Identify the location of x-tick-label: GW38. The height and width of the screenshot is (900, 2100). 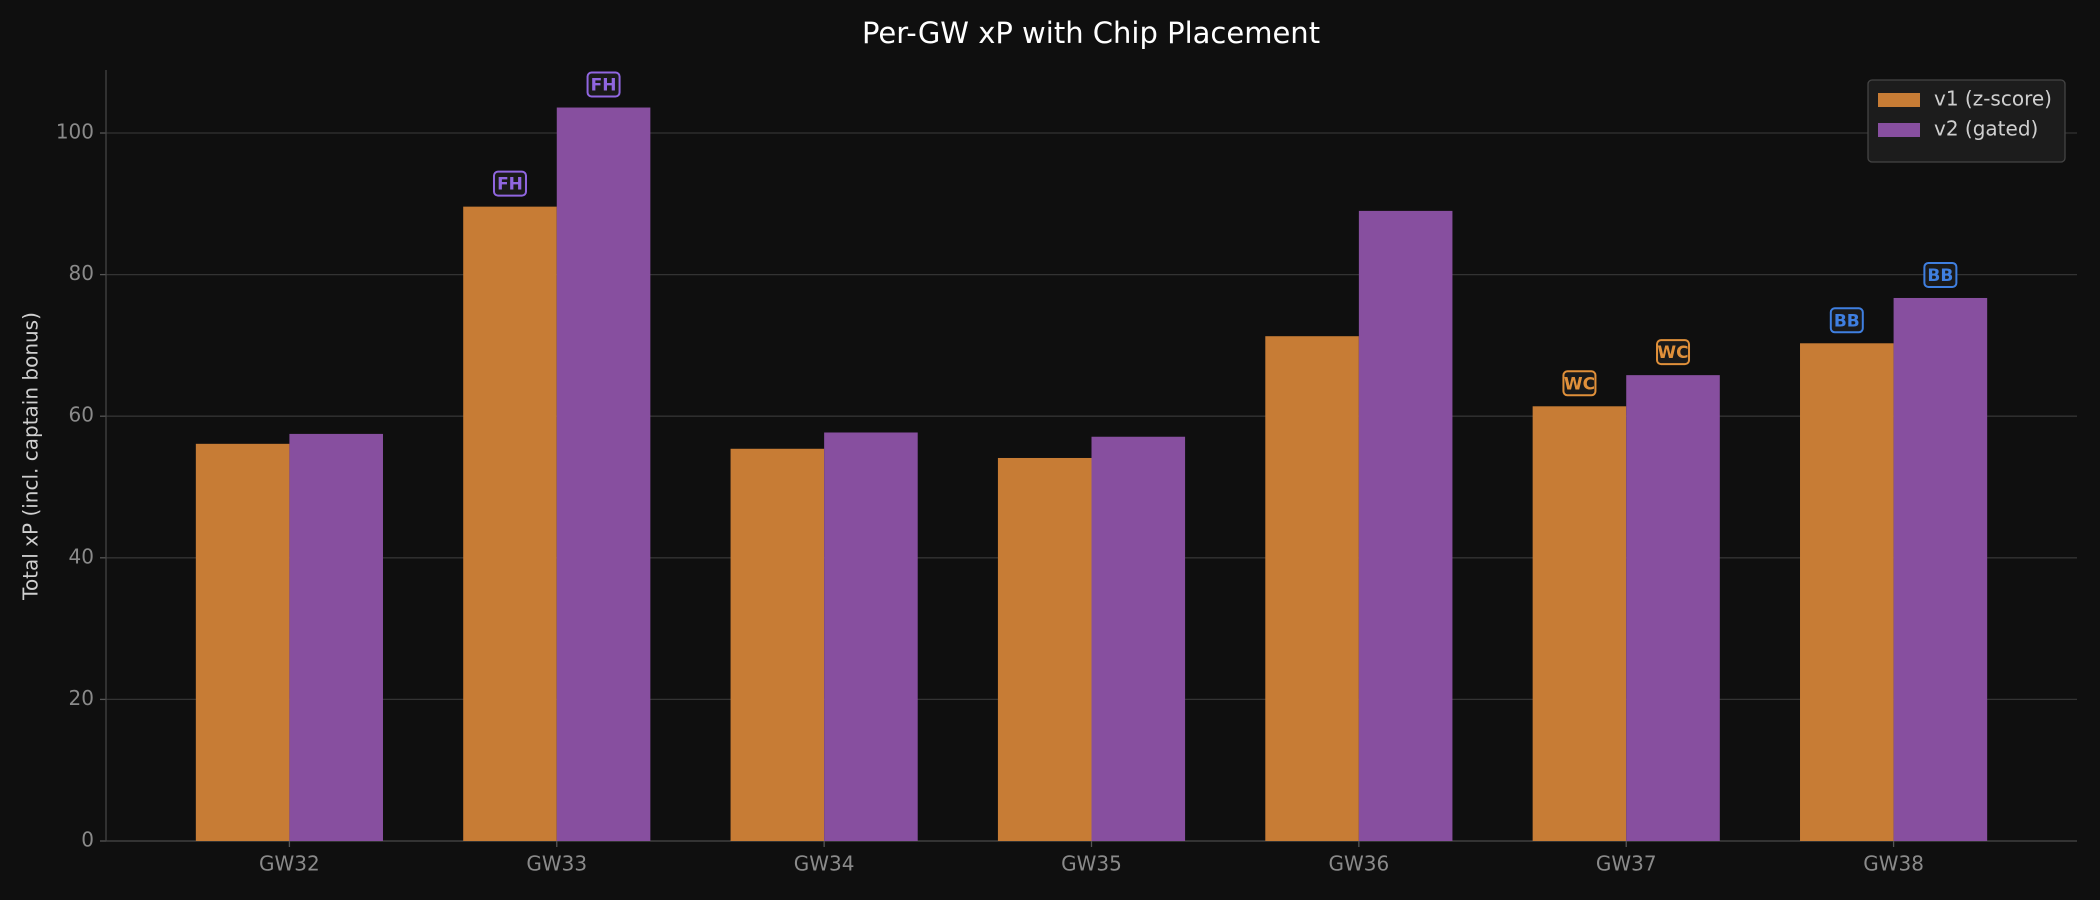
(1893, 864).